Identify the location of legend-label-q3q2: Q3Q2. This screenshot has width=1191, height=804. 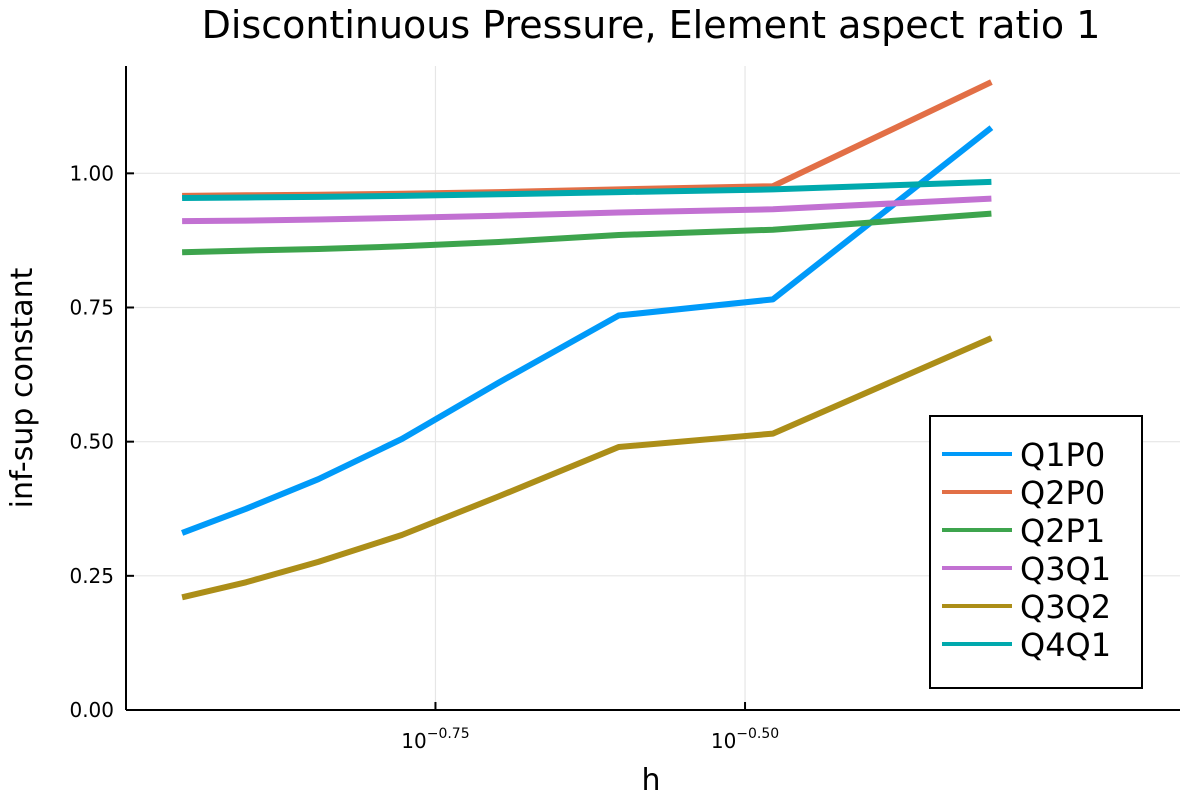
(1065, 607).